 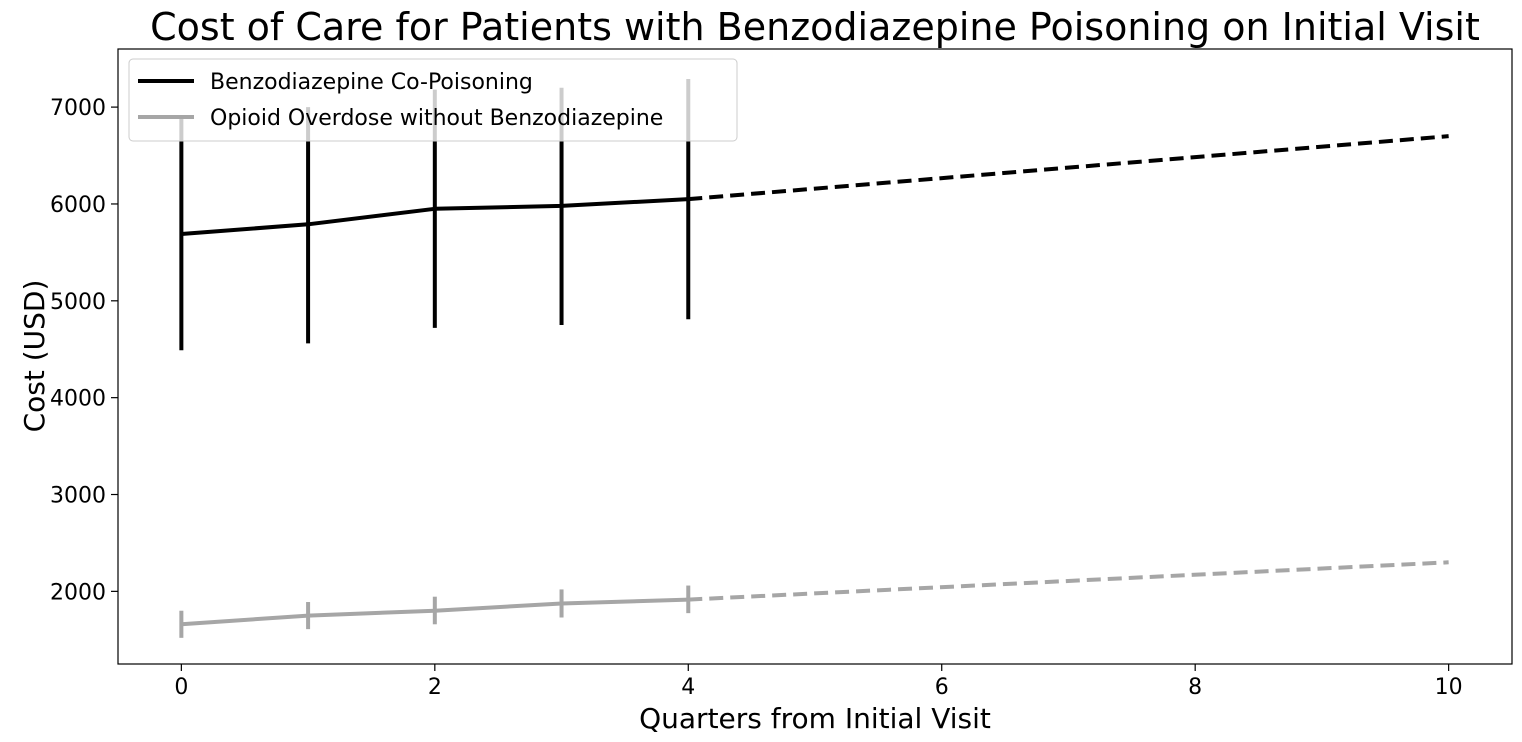 What do you see at coordinates (78, 399) in the screenshot?
I see `y-tick-label: 4000` at bounding box center [78, 399].